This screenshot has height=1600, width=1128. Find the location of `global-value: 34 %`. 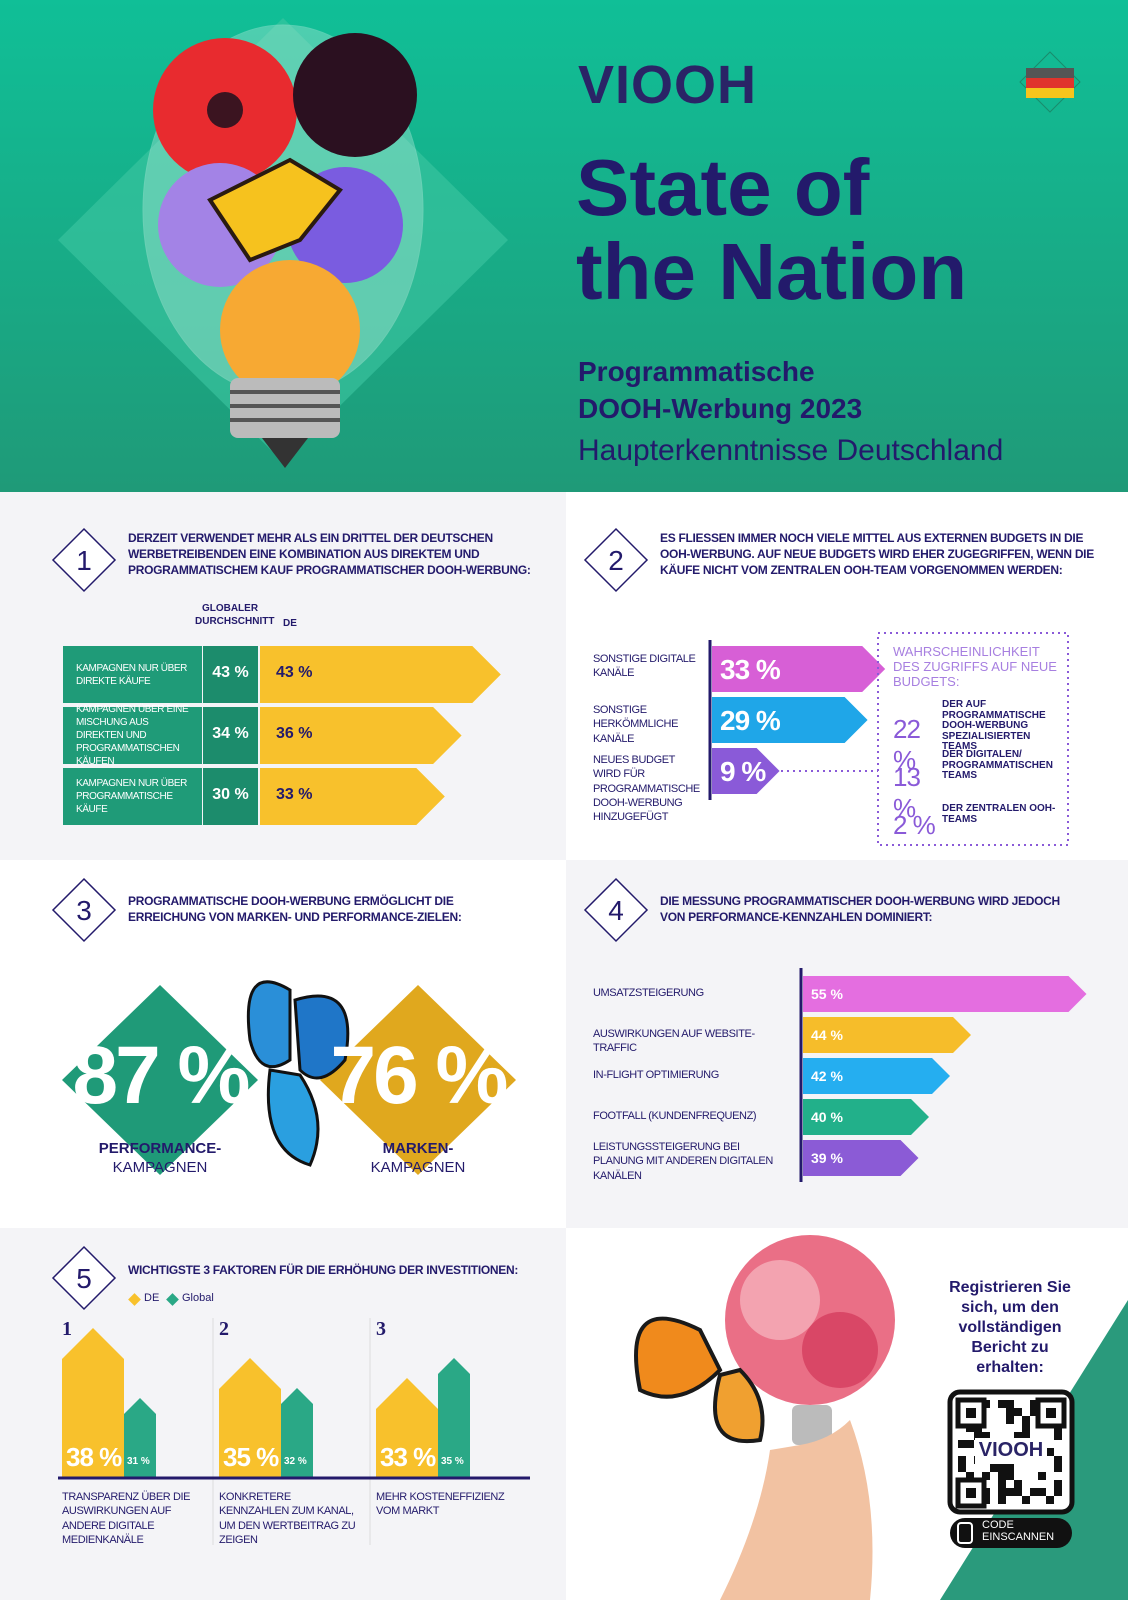

global-value: 34 % is located at coordinates (230, 733).